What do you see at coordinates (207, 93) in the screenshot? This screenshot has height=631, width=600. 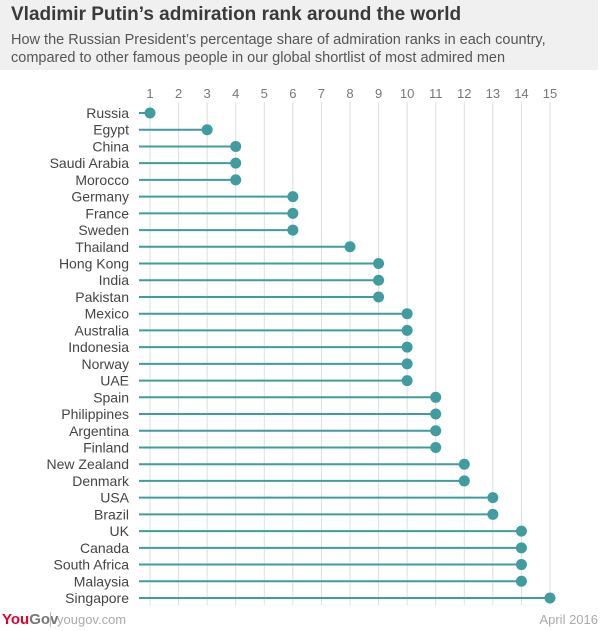 I see `x-tick-label: 3` at bounding box center [207, 93].